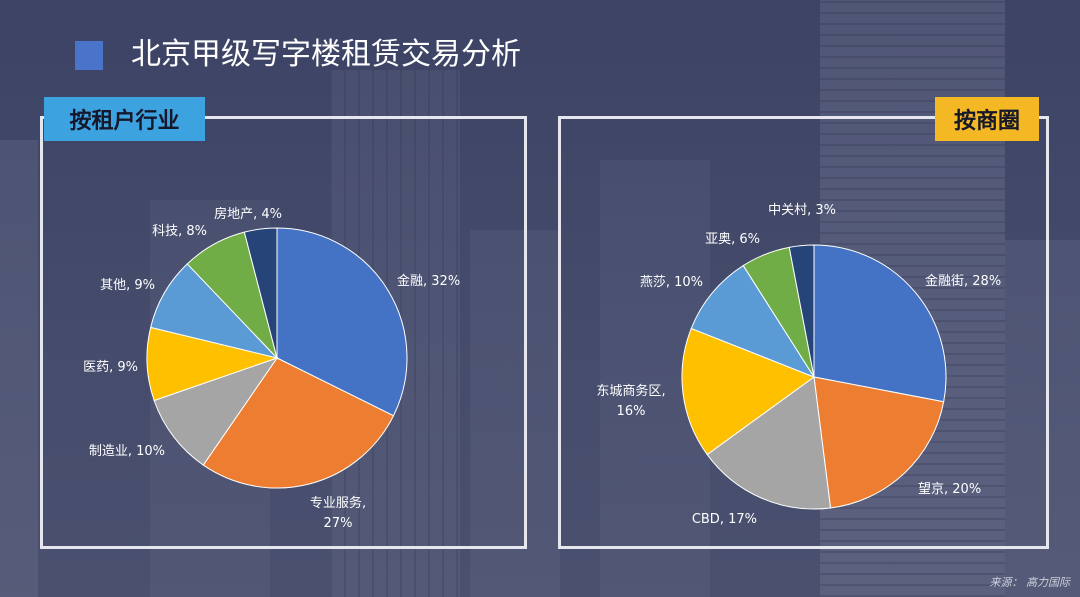 This screenshot has width=1080, height=597. I want to click on slide-title: 北京甲级写字楼租赁交易分析, so click(326, 54).